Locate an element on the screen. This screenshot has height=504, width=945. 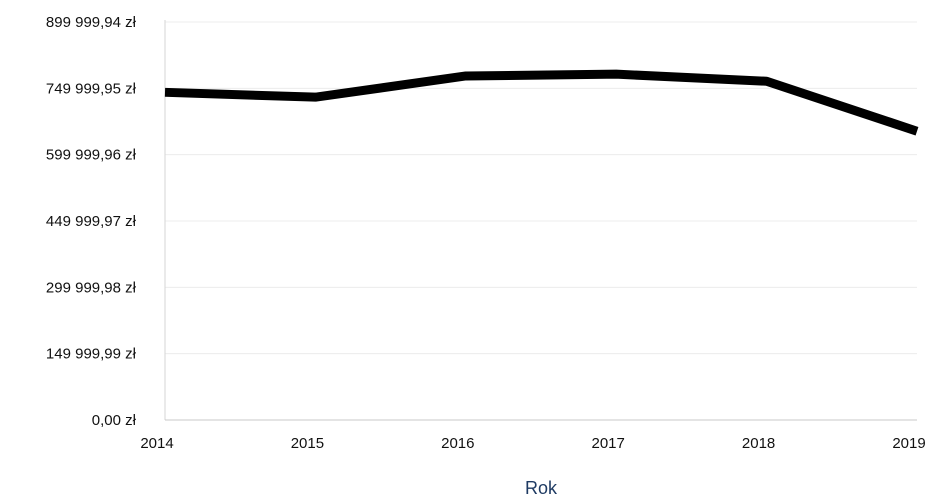
series-line is located at coordinates (541, 102).